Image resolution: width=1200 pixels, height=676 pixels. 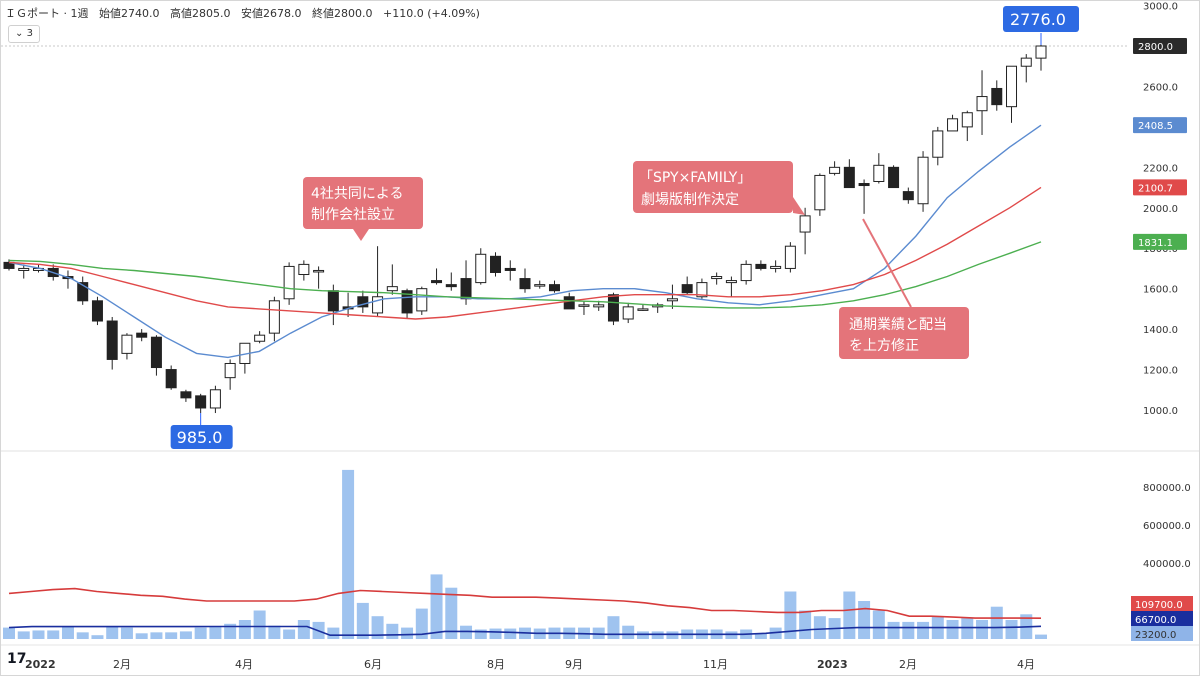 I want to click on volume-axis-label-text: 66700.0, so click(x=1155, y=620).